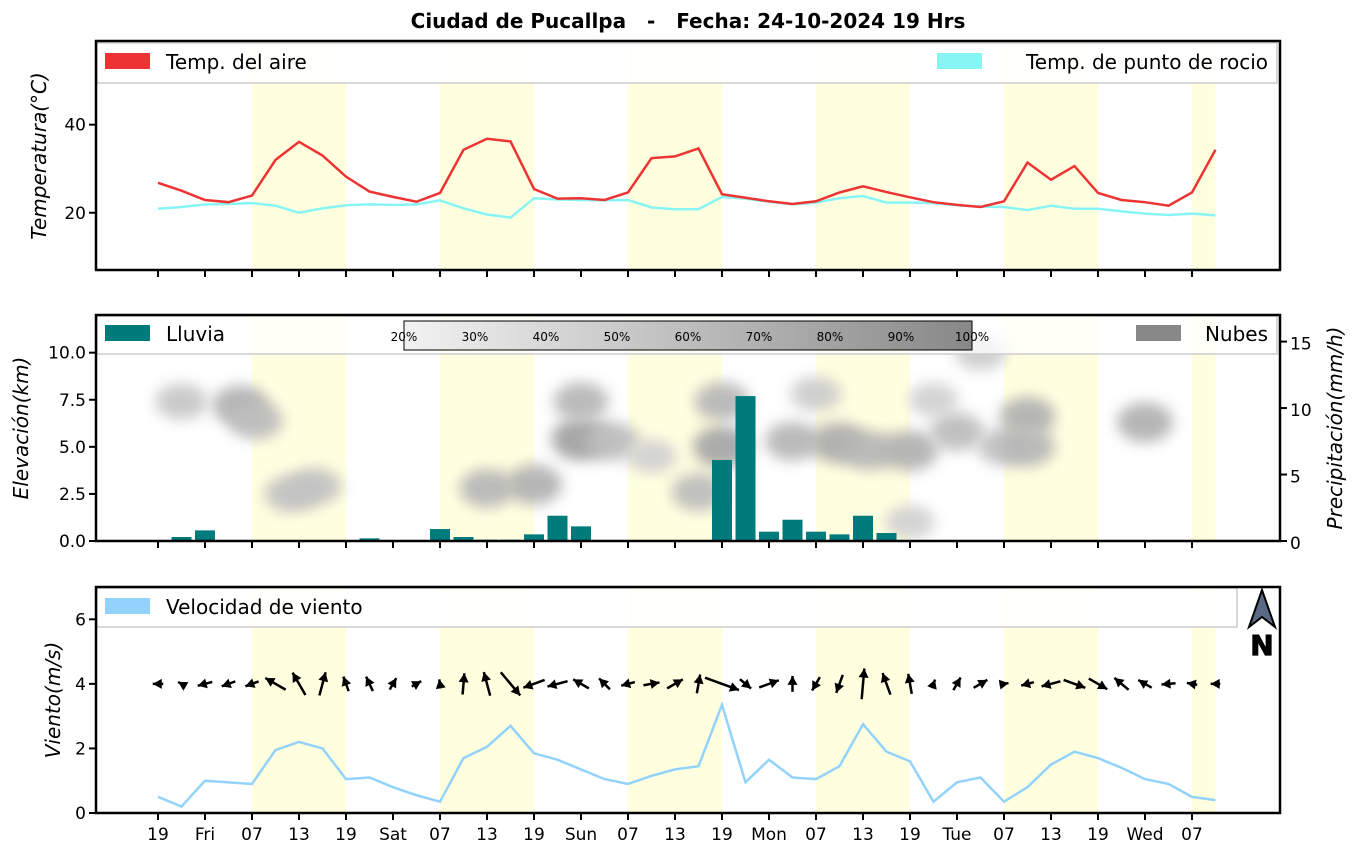 Image resolution: width=1360 pixels, height=854 pixels. Describe the element at coordinates (686, 684) in the screenshot. I see `wind-direction-arrows` at that location.